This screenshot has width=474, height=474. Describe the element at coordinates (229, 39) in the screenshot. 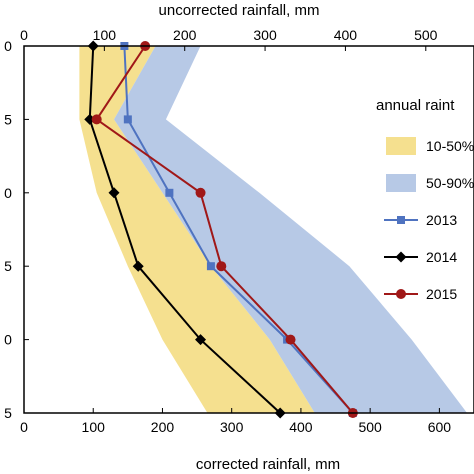

I see `top-axis: 0 100 200 300 400 500` at that location.